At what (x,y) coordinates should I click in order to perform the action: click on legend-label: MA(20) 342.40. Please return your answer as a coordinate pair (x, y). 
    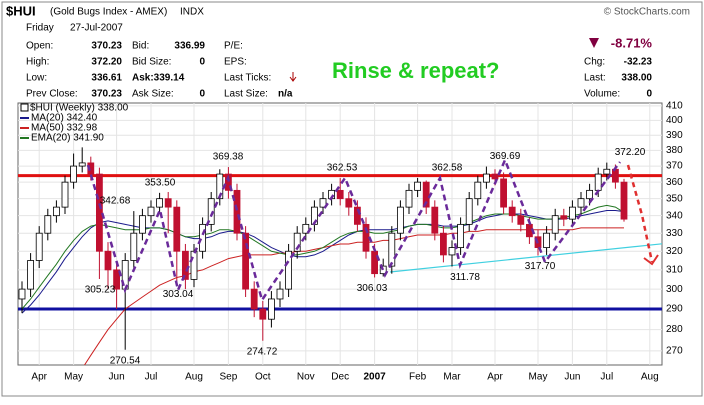
    Looking at the image, I should click on (64, 118).